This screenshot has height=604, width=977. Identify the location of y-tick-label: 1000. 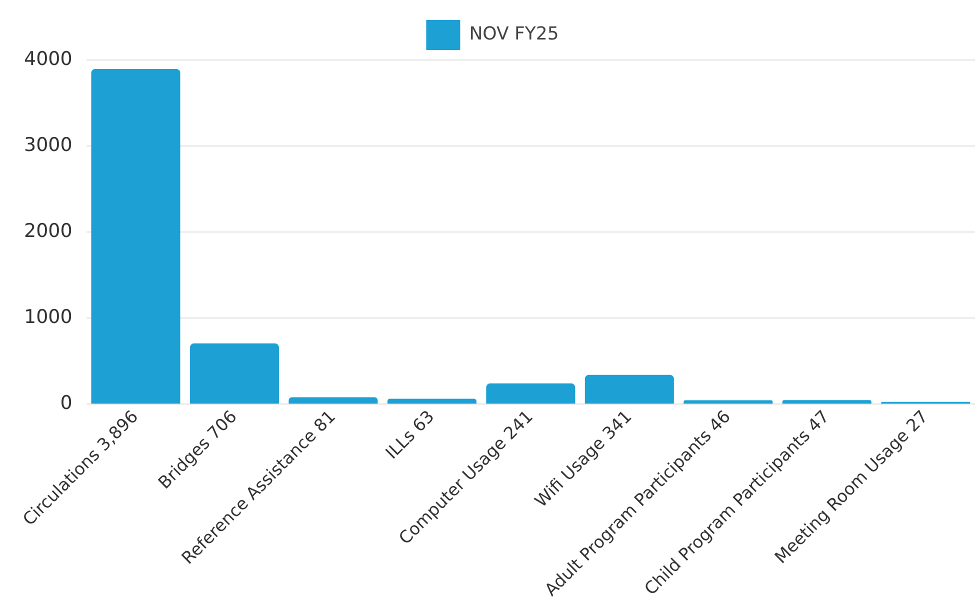
(48, 317).